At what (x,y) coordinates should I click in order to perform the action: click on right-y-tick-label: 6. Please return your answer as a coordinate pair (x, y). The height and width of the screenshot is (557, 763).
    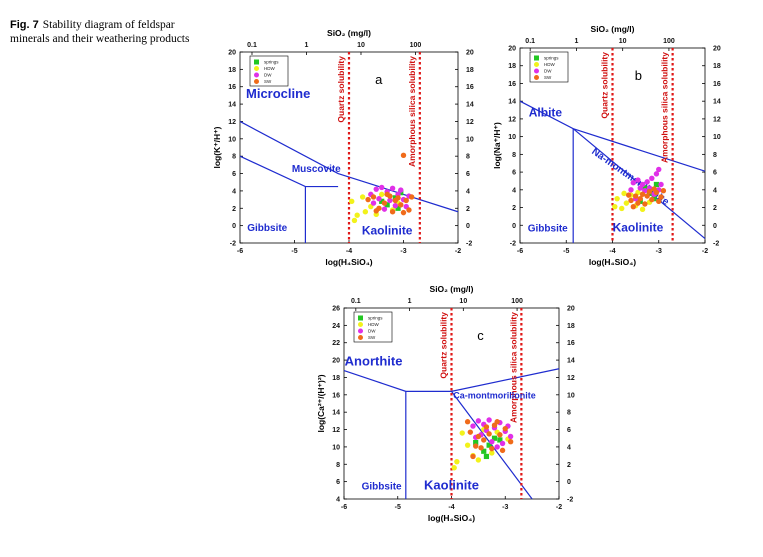
    Looking at the image, I should click on (468, 174).